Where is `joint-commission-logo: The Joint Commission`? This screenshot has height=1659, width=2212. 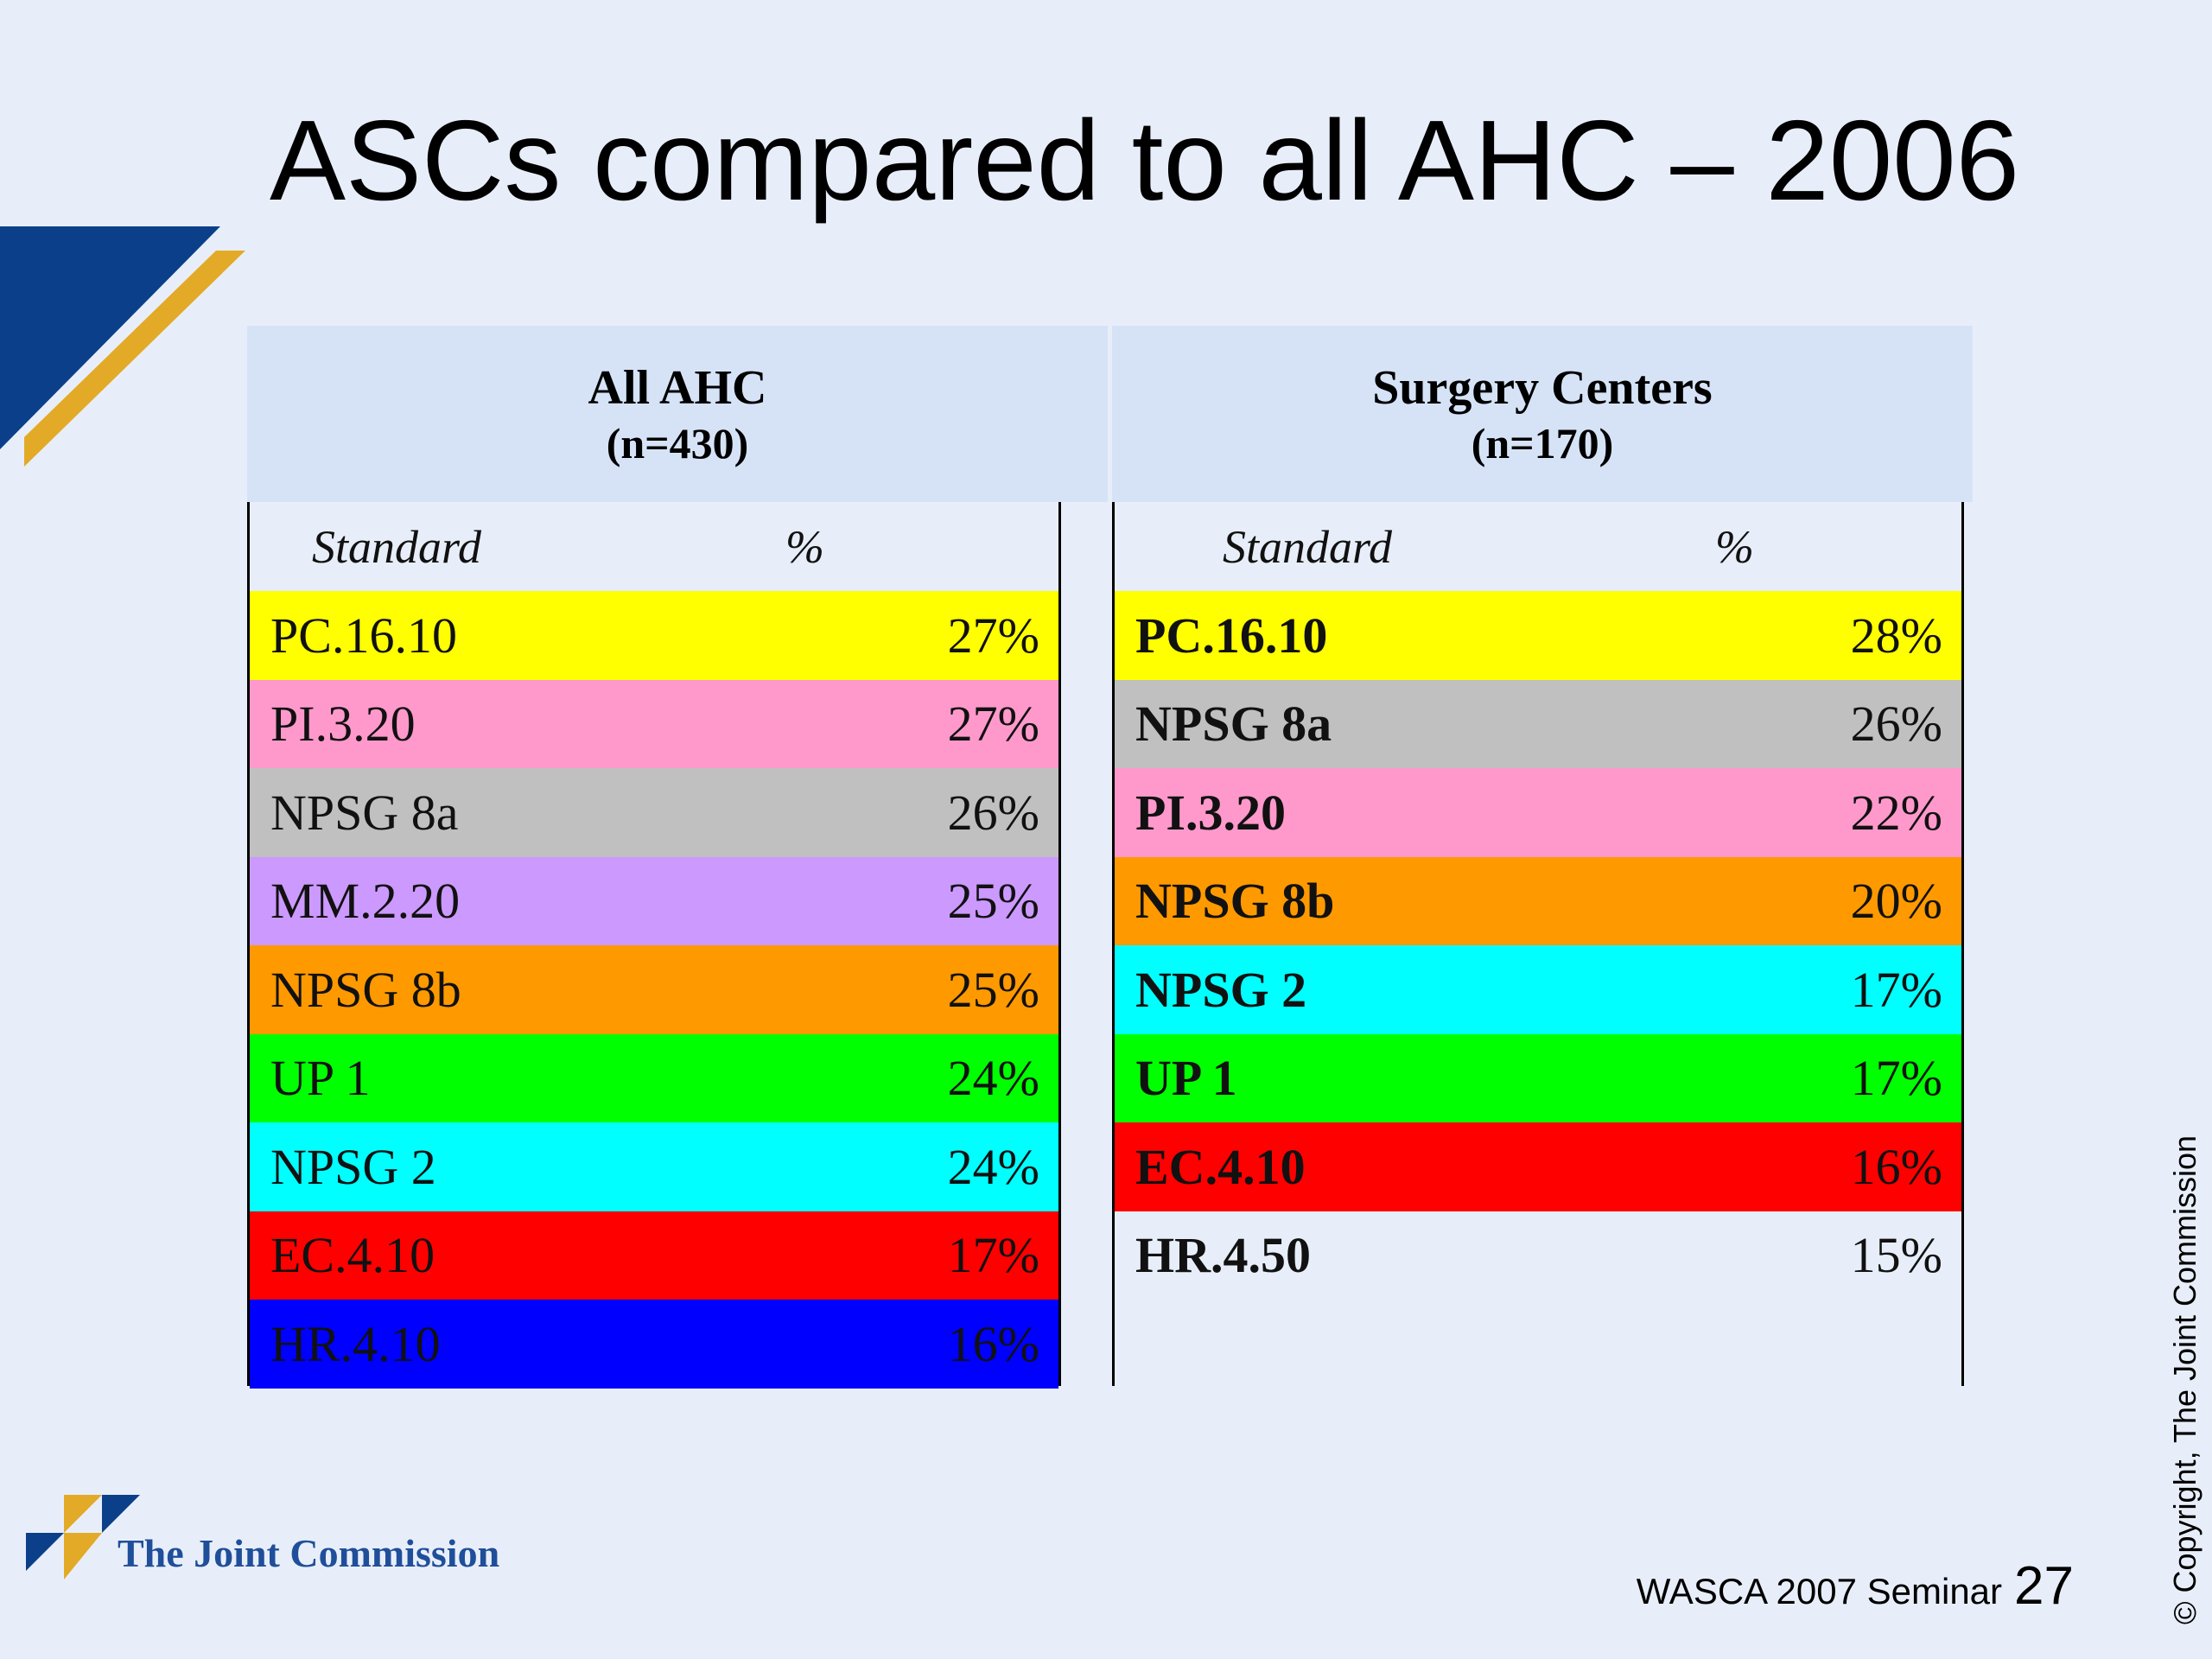
joint-commission-logo: The Joint Commission is located at coordinates (262, 1538).